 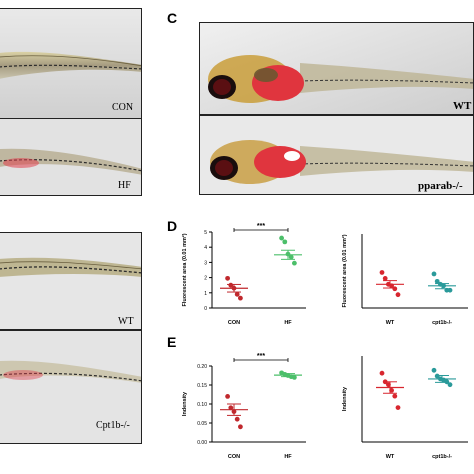 I want to click on panel-c-wt-image, so click(x=336, y=68).